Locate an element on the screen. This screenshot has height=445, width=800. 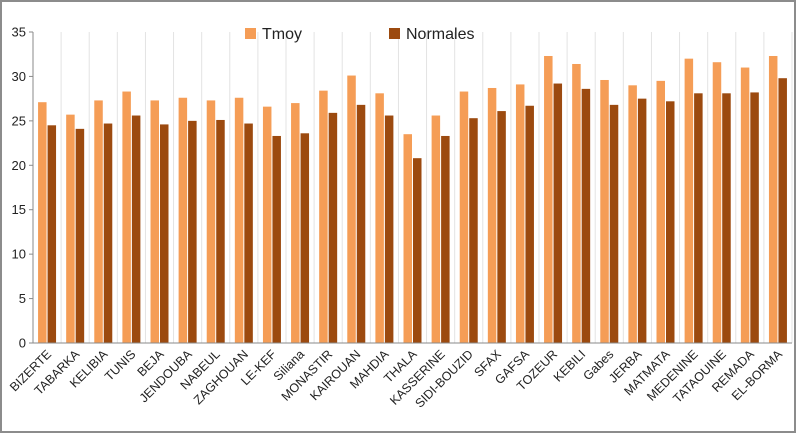
y-tick-label: 5 is located at coordinates (22, 298).